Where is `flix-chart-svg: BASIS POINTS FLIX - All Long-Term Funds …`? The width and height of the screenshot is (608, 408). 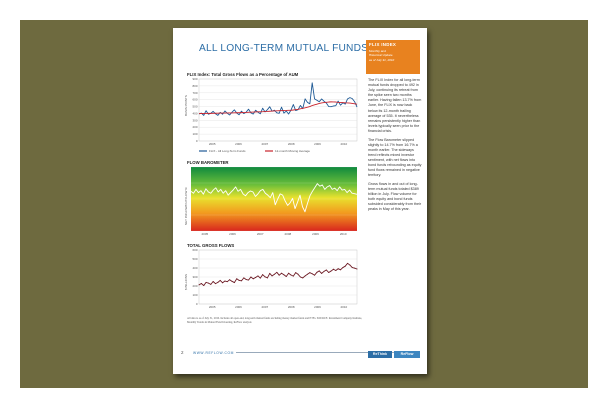
flix-chart-svg: BASIS POINTS FLIX - All Long-Term Funds … is located at coordinates (271, 115).